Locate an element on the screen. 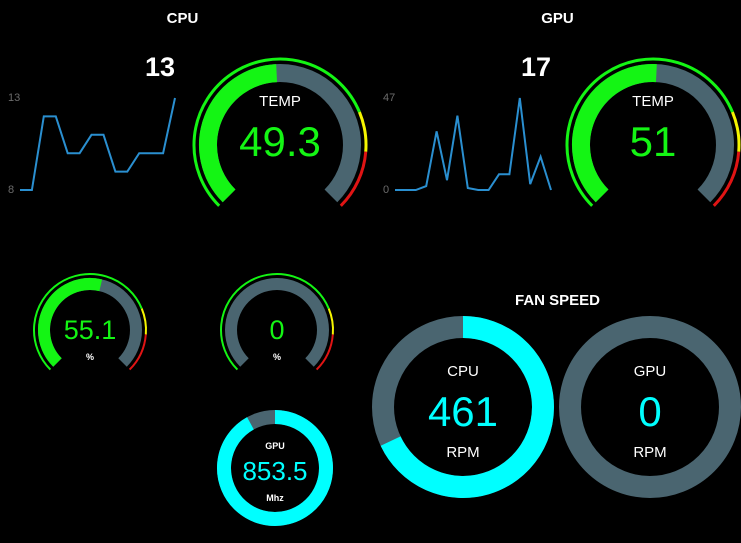 Image resolution: width=741 pixels, height=543 pixels. gpu-temp-zone-normal is located at coordinates (649, 132).